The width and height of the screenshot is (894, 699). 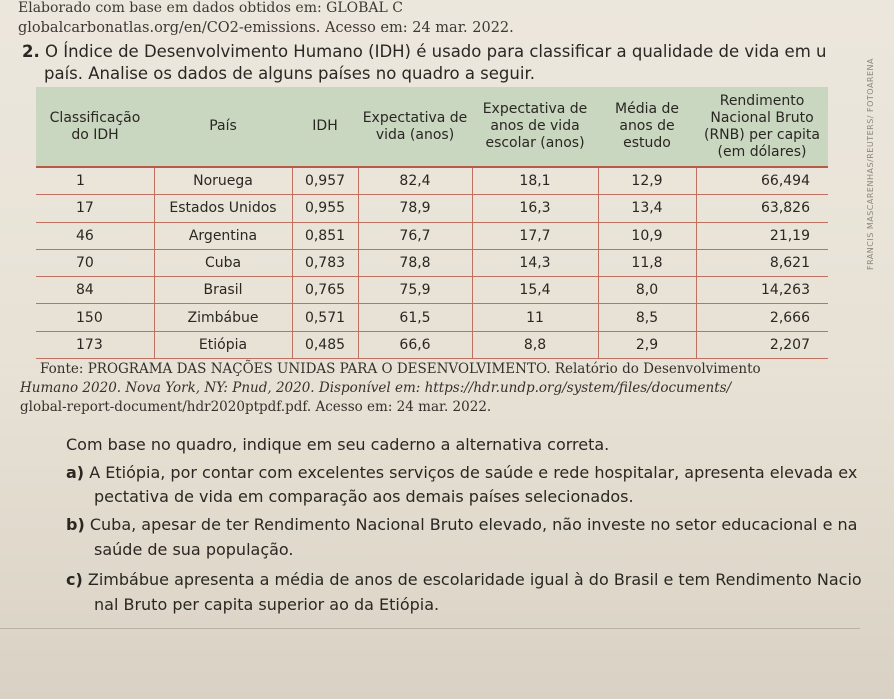 I want to click on table-row: 17 Estados Unidos 0,955 78,9 16,3 13,4 63,826, so click(x=432, y=208).